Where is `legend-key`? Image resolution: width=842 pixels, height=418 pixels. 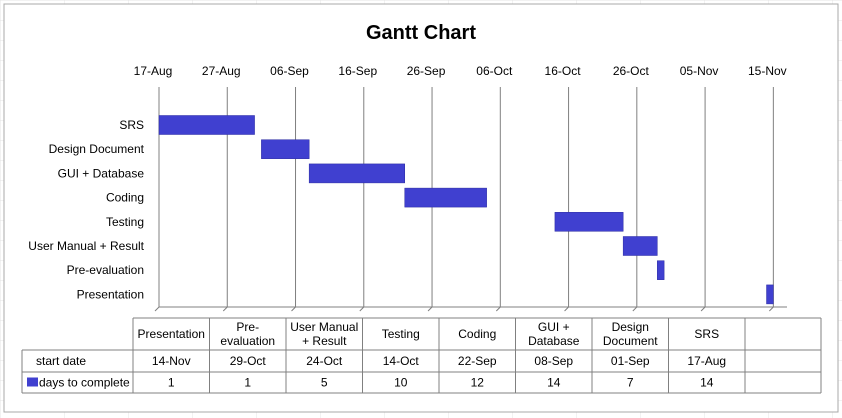 legend-key is located at coordinates (32, 382).